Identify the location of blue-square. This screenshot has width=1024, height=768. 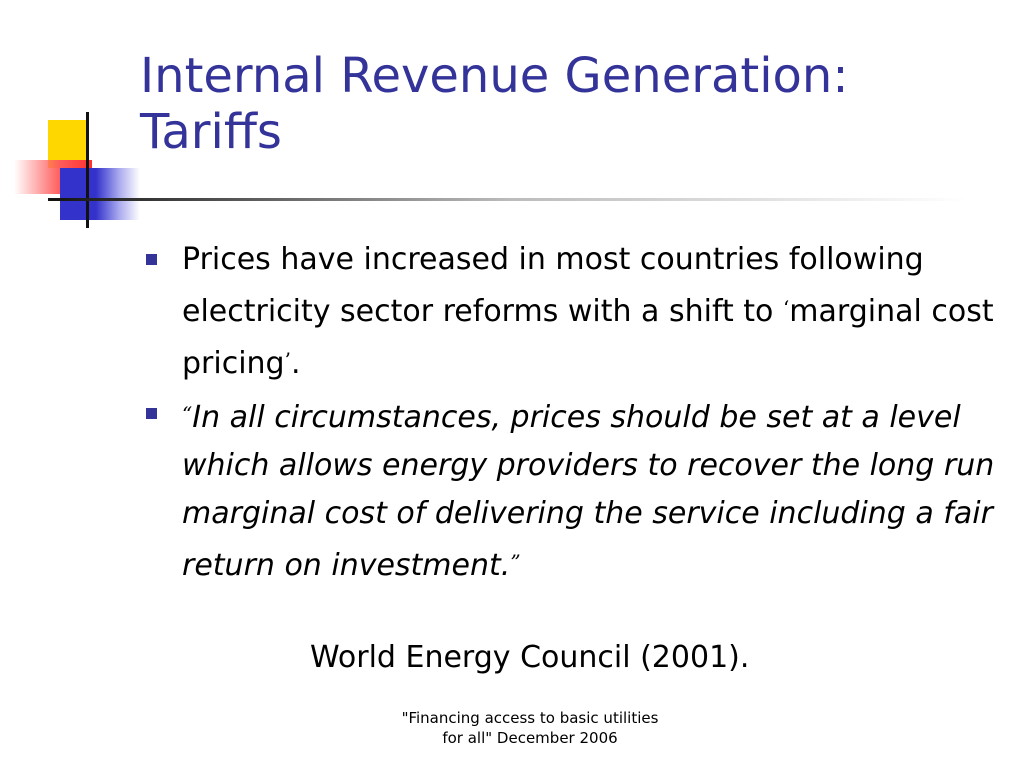
(100, 194).